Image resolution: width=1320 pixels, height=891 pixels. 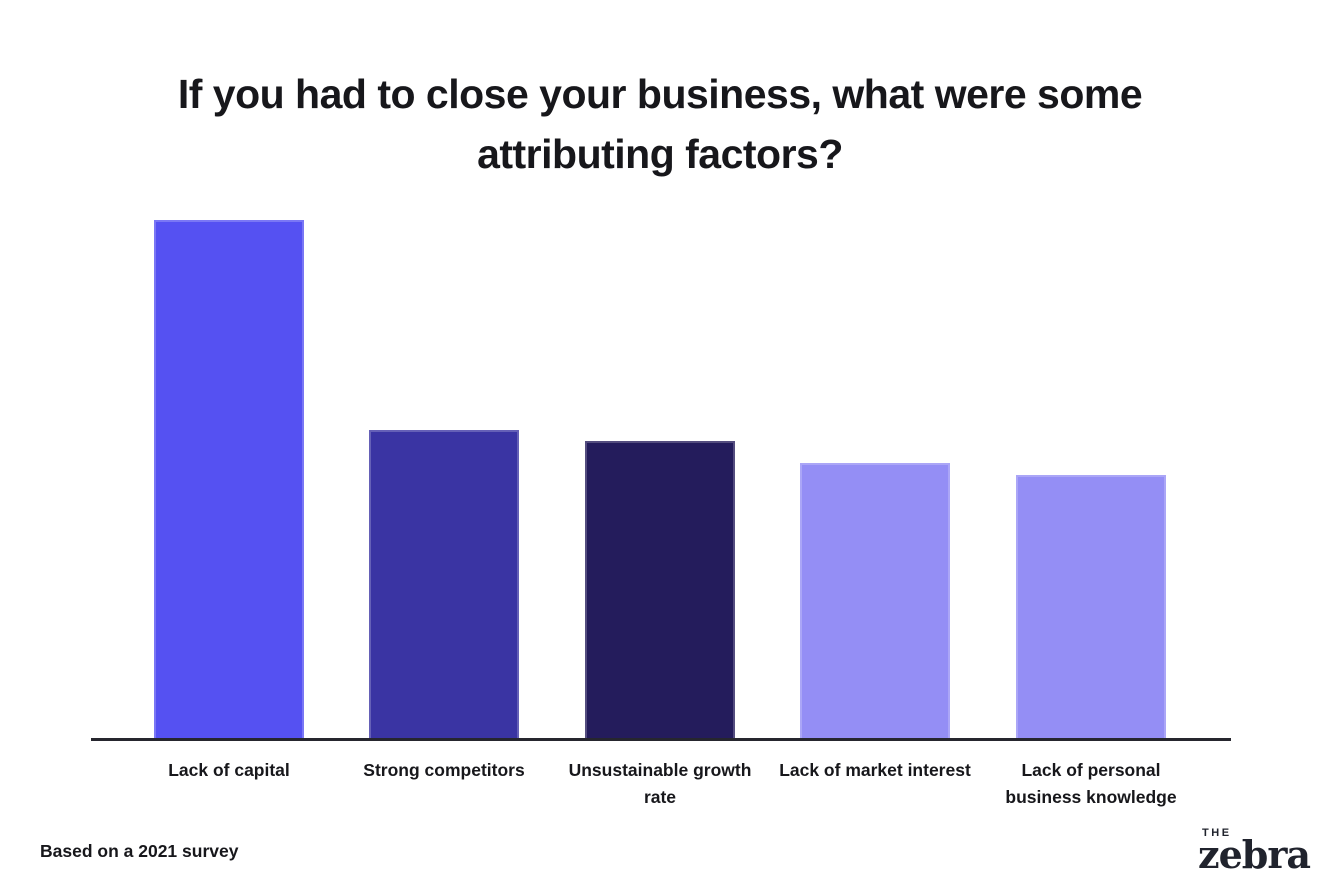 I want to click on zebra-logo: THE zebra, so click(x=1254, y=852).